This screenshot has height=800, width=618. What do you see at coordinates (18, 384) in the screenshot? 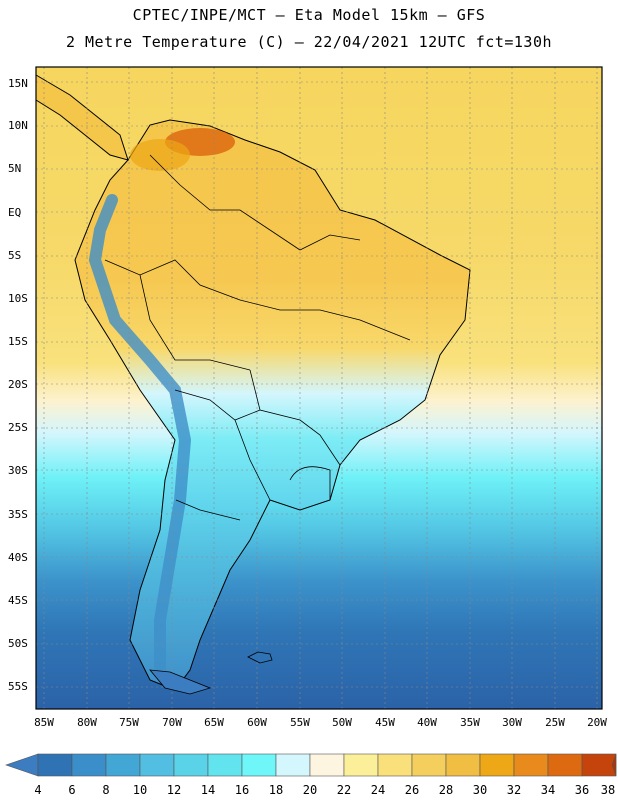
I see `lat-label: 20S` at bounding box center [18, 384].